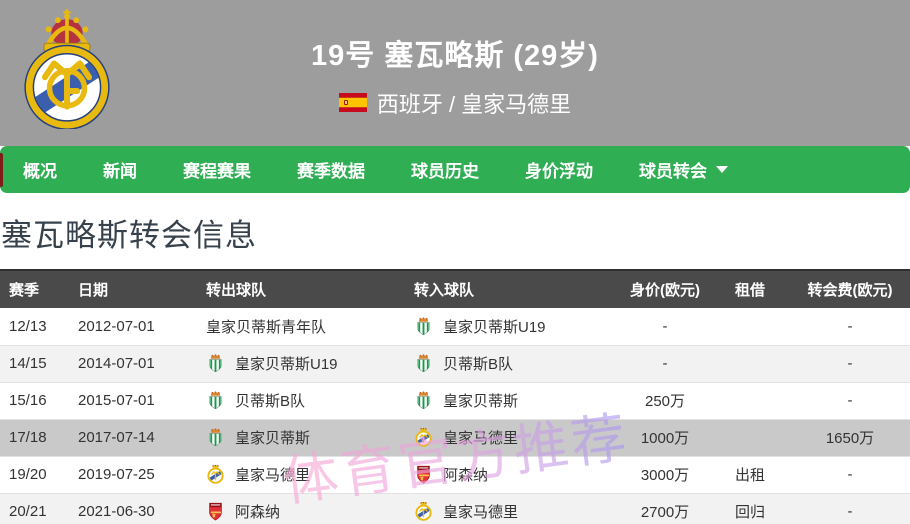 The image size is (910, 524). Describe the element at coordinates (300, 288) in the screenshot. I see `column-header-3: 转出球队` at that location.